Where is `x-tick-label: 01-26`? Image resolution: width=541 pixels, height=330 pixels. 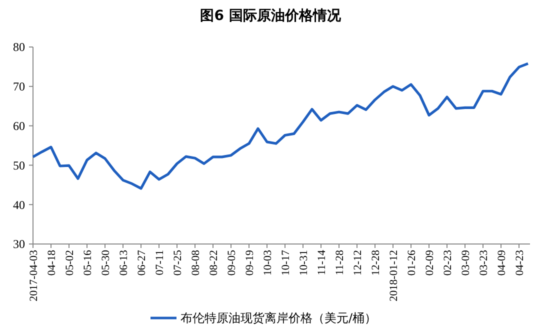 x-tick-label: 01-26 is located at coordinates (412, 263).